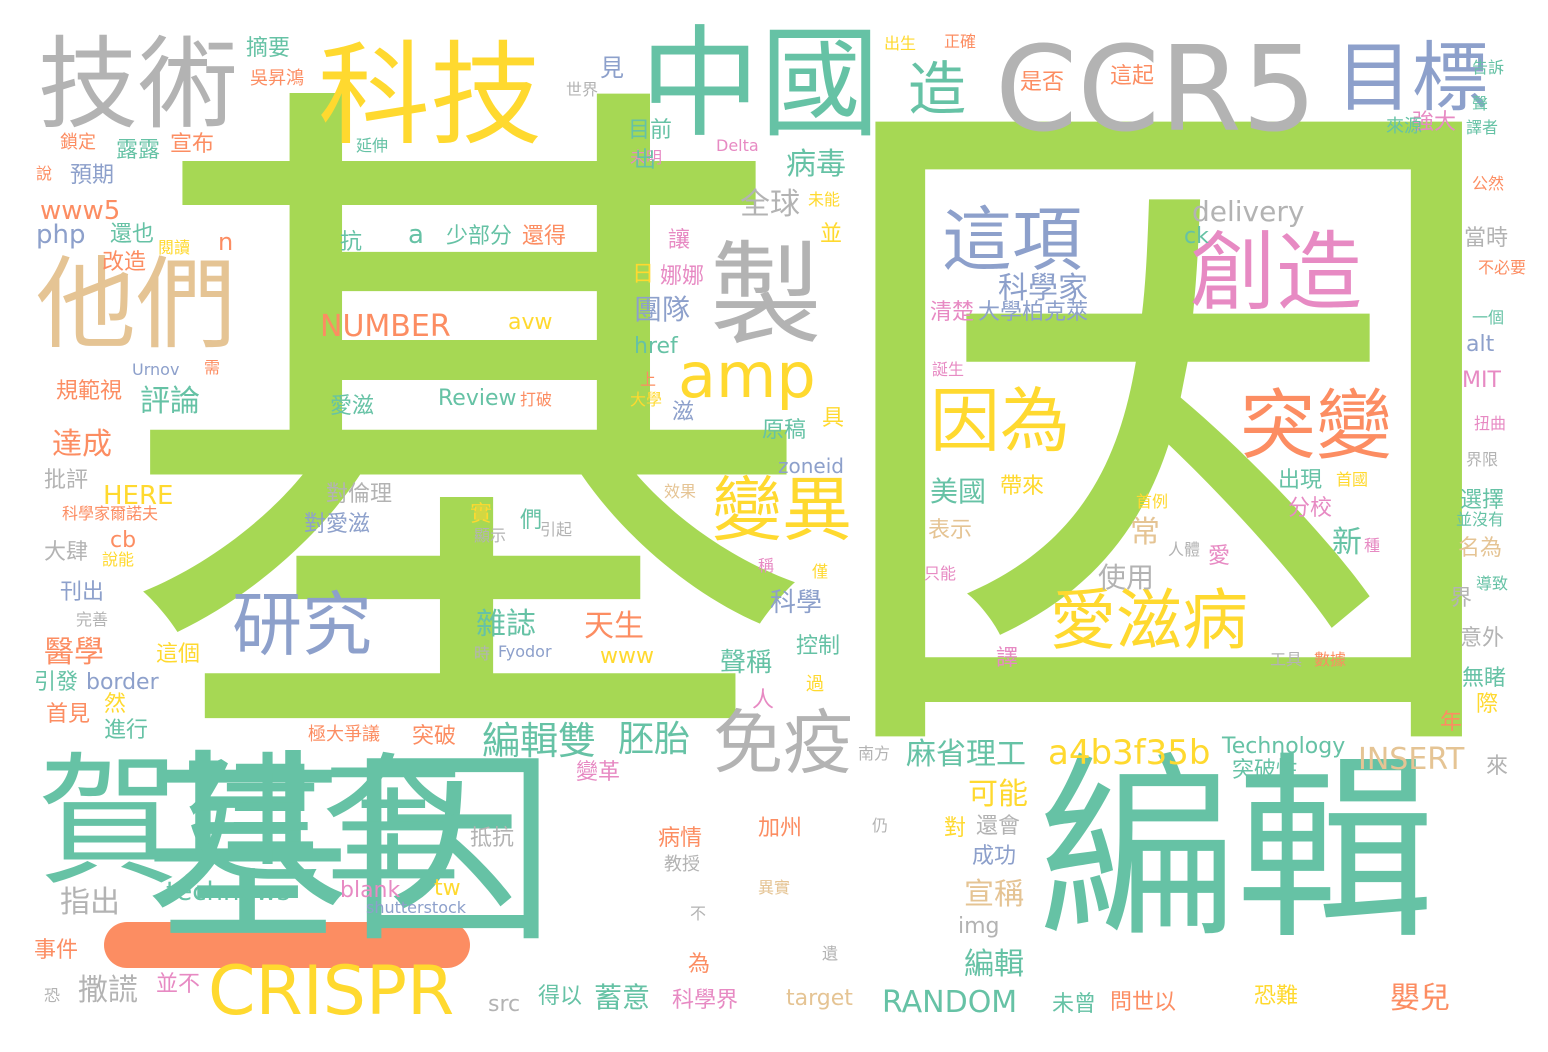  Describe the element at coordinates (1284, 746) in the screenshot. I see `cloud-word: Technology` at that location.